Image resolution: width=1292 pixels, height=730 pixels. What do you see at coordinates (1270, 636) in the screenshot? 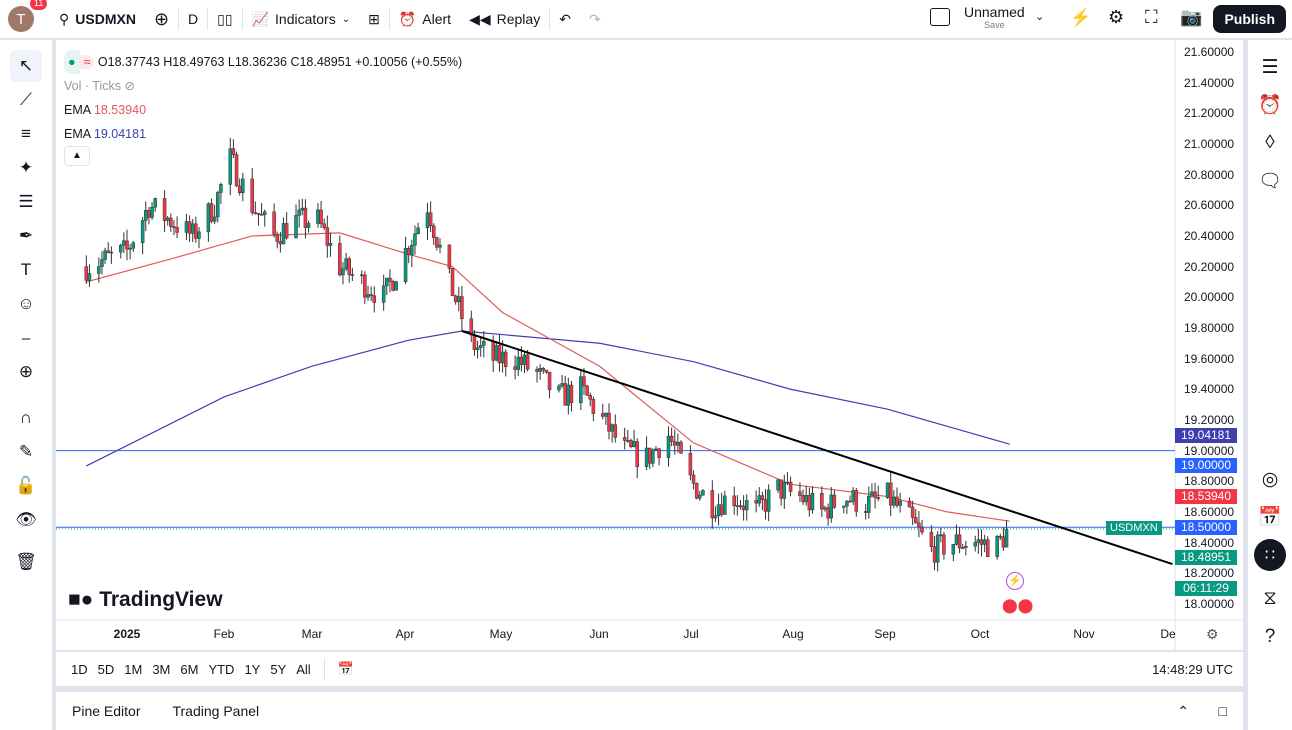
I see `help-icon: ?` at bounding box center [1270, 636].